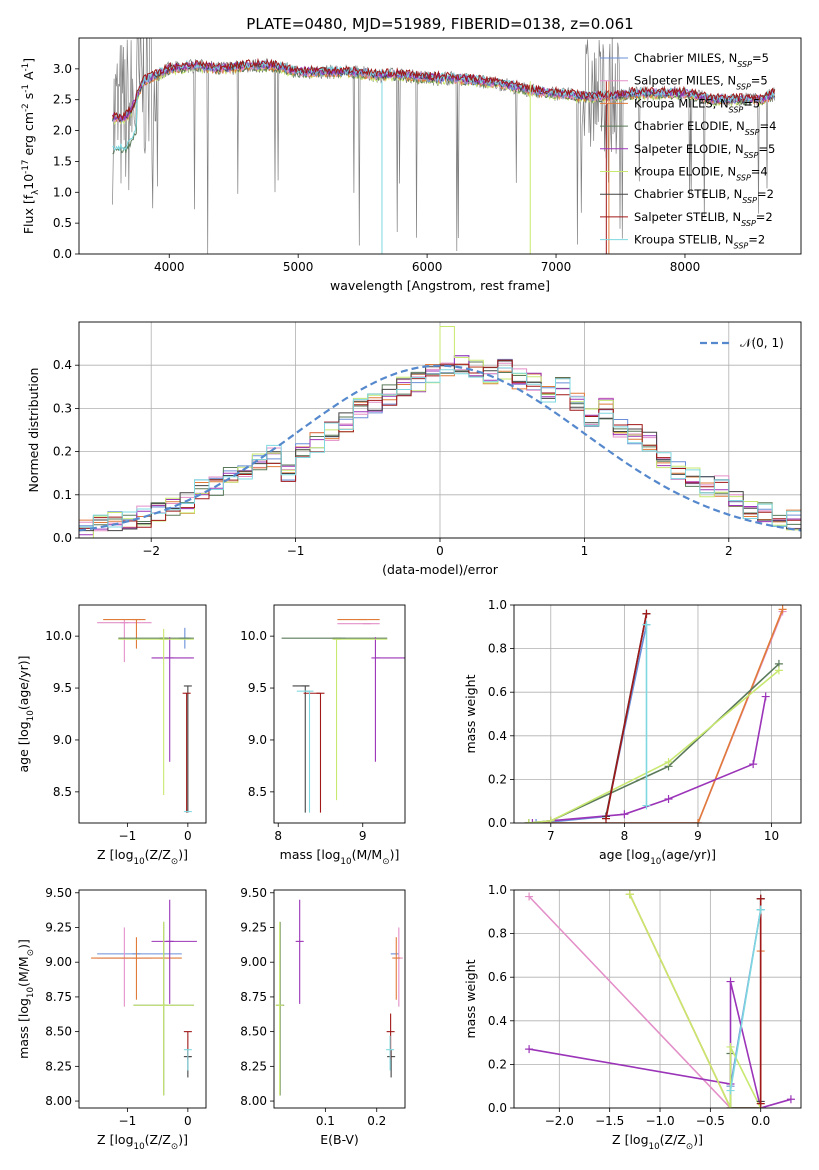 This screenshot has width=819, height=1170. I want to click on series-chabrier_elodie, so click(654, 743).